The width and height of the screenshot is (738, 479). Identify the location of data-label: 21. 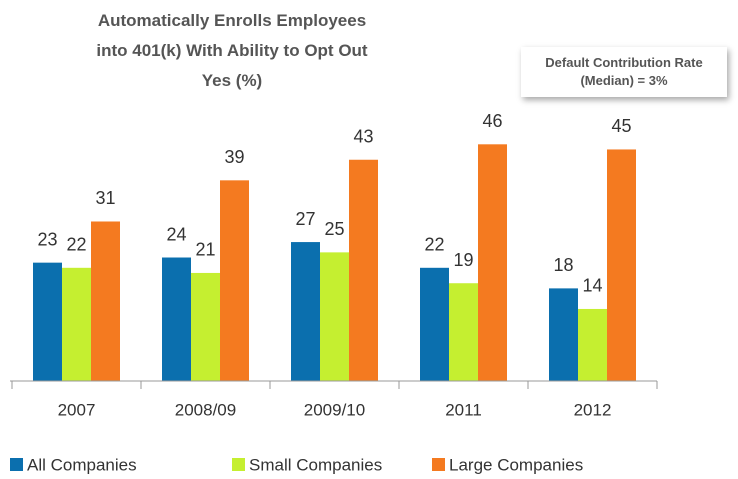
(205, 250).